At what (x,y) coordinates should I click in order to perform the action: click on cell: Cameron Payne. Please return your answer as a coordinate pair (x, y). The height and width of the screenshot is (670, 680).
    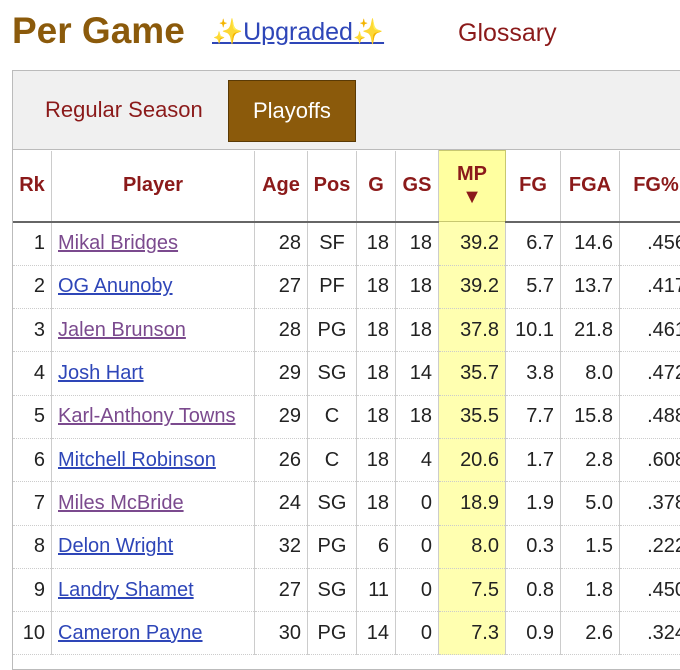
    Looking at the image, I should click on (153, 633).